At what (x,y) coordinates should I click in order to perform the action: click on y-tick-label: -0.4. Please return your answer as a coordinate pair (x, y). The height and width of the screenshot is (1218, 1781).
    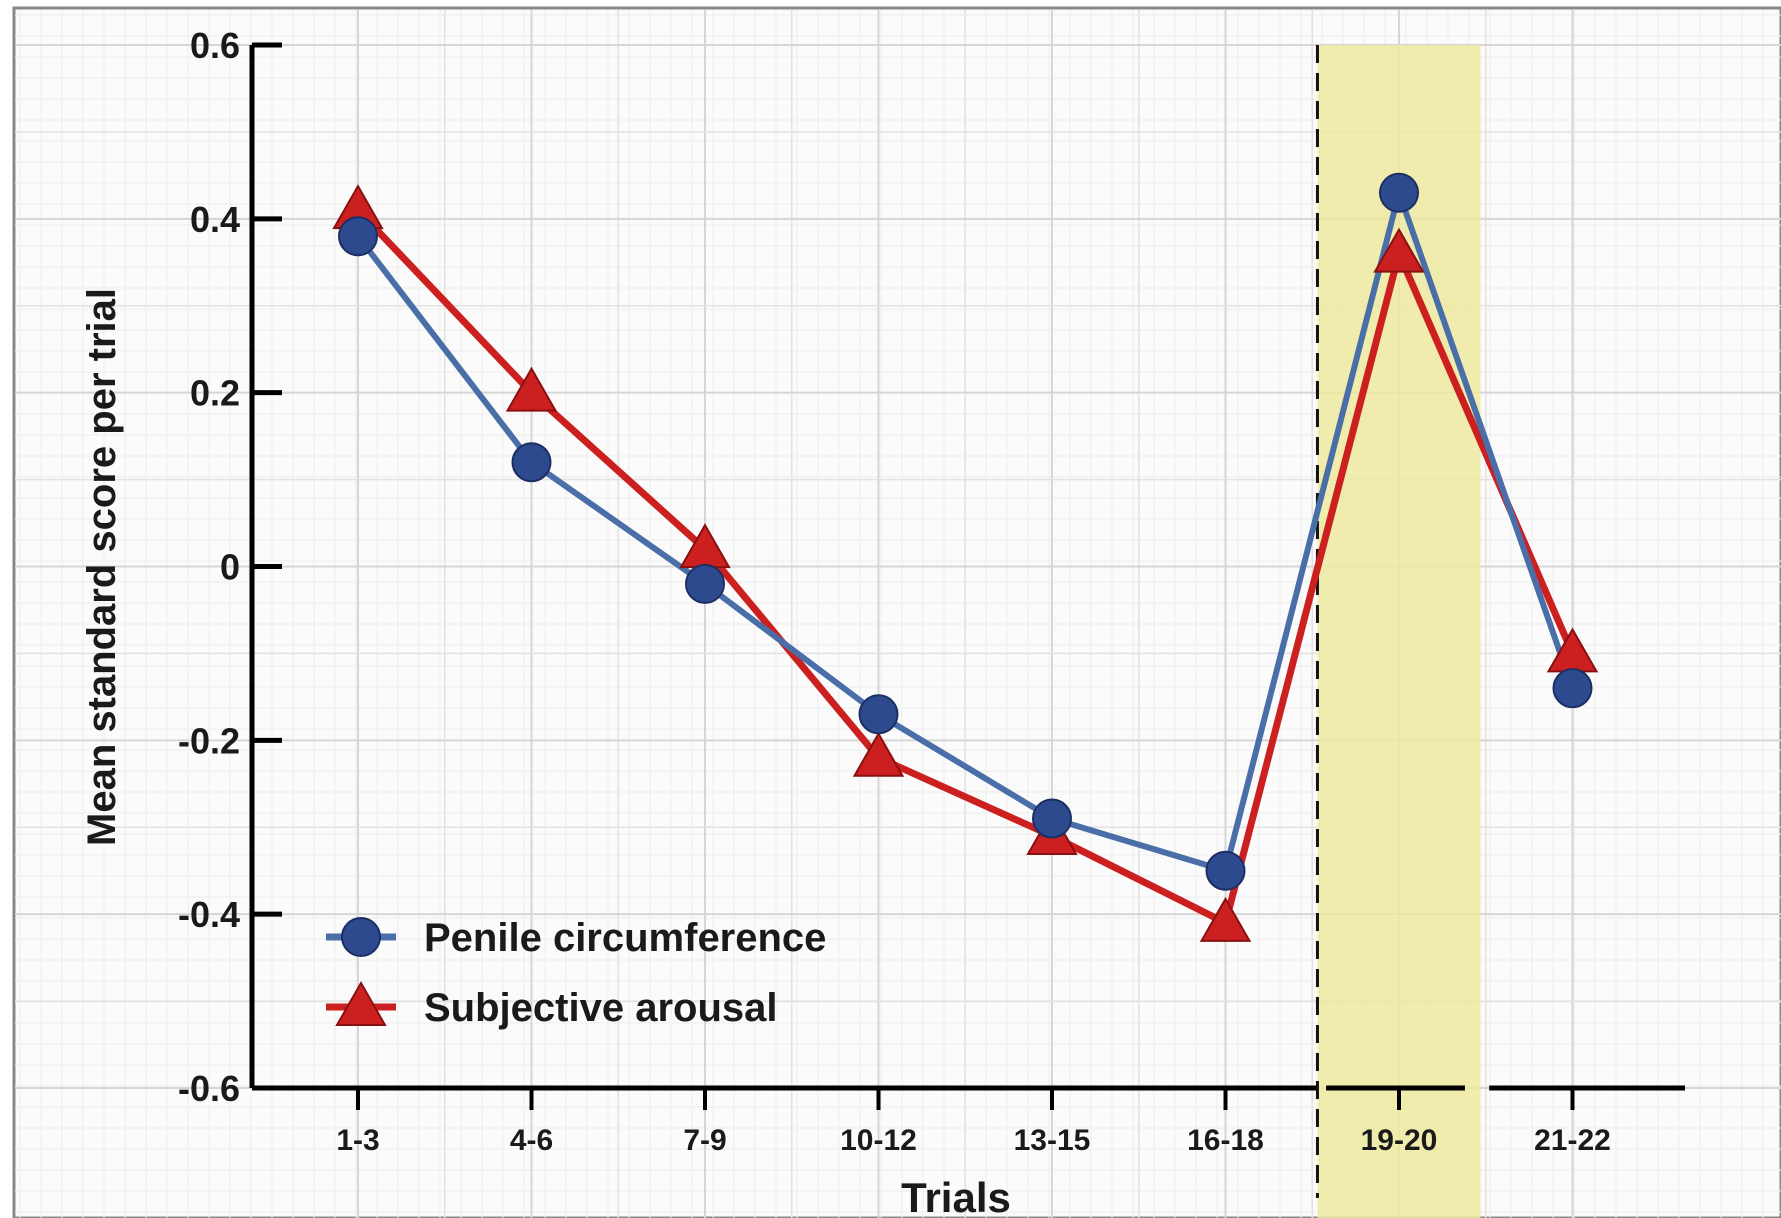
    Looking at the image, I should click on (209, 914).